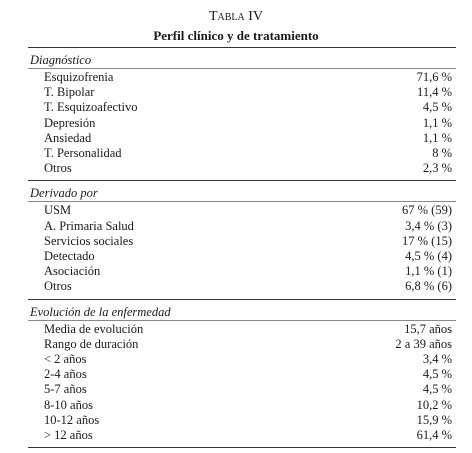 This screenshot has height=453, width=472. What do you see at coordinates (65, 374) in the screenshot?
I see `row-label: 2-4 años` at bounding box center [65, 374].